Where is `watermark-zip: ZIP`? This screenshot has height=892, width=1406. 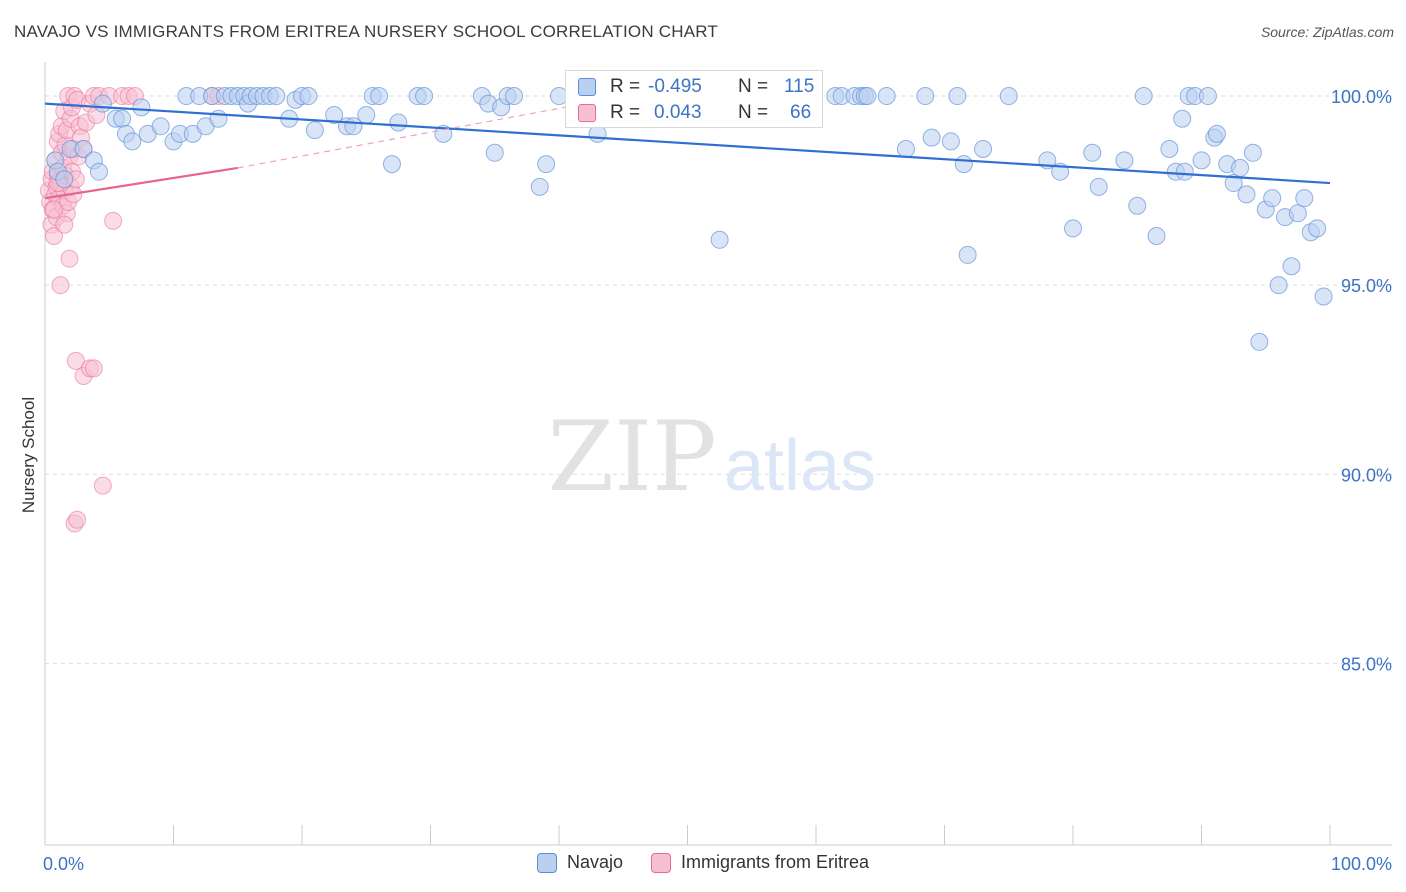
watermark-zip: ZIP is located at coordinates (631, 457).